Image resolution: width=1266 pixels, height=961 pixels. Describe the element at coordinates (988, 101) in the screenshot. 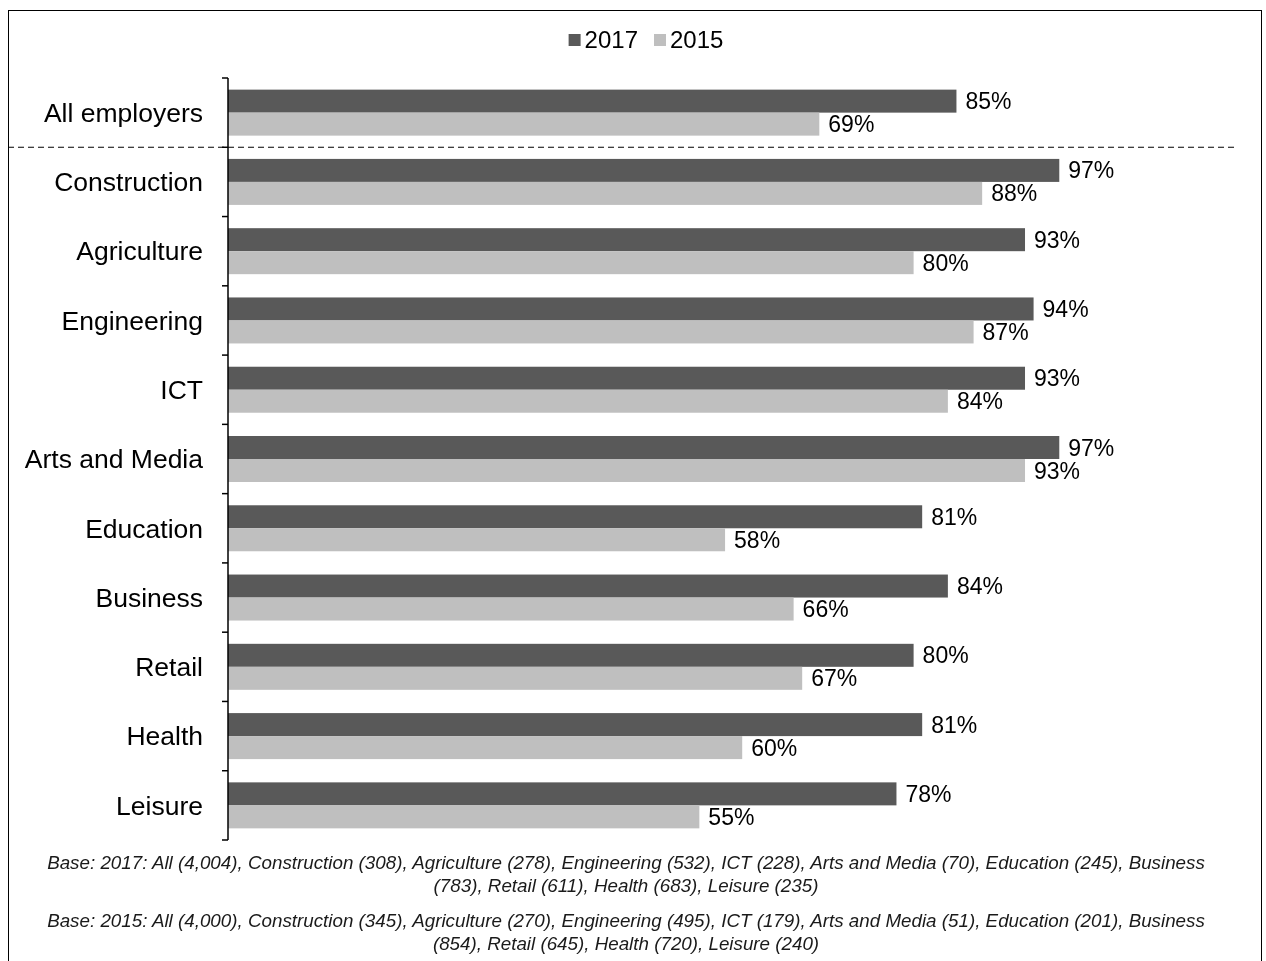

I see `data-label: 85%` at that location.